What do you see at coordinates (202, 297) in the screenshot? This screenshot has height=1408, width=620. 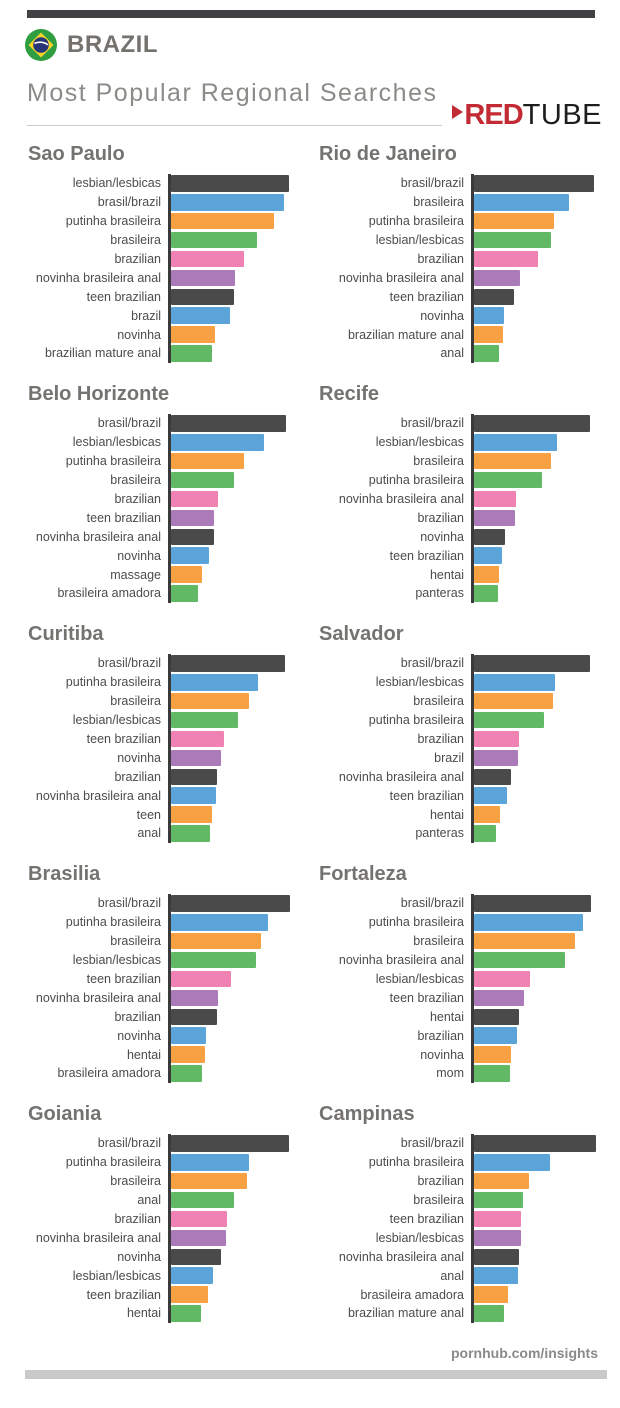 I see `bar-teen-brazilian` at bounding box center [202, 297].